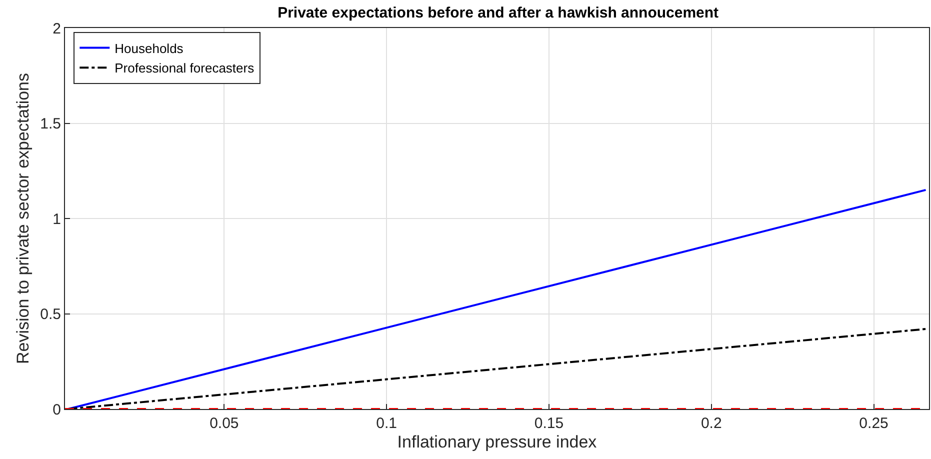 This screenshot has height=459, width=931. Describe the element at coordinates (50, 124) in the screenshot. I see `y-tick-label: 1.5` at that location.